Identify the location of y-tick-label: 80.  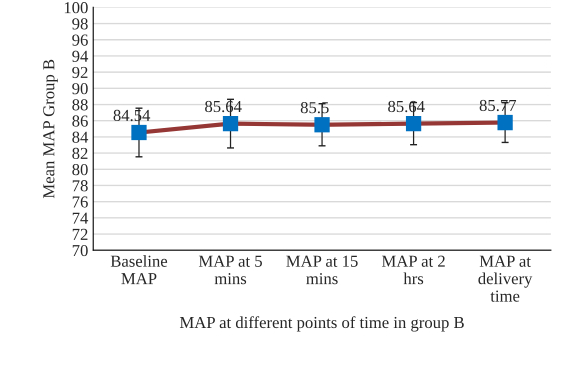
(80, 170).